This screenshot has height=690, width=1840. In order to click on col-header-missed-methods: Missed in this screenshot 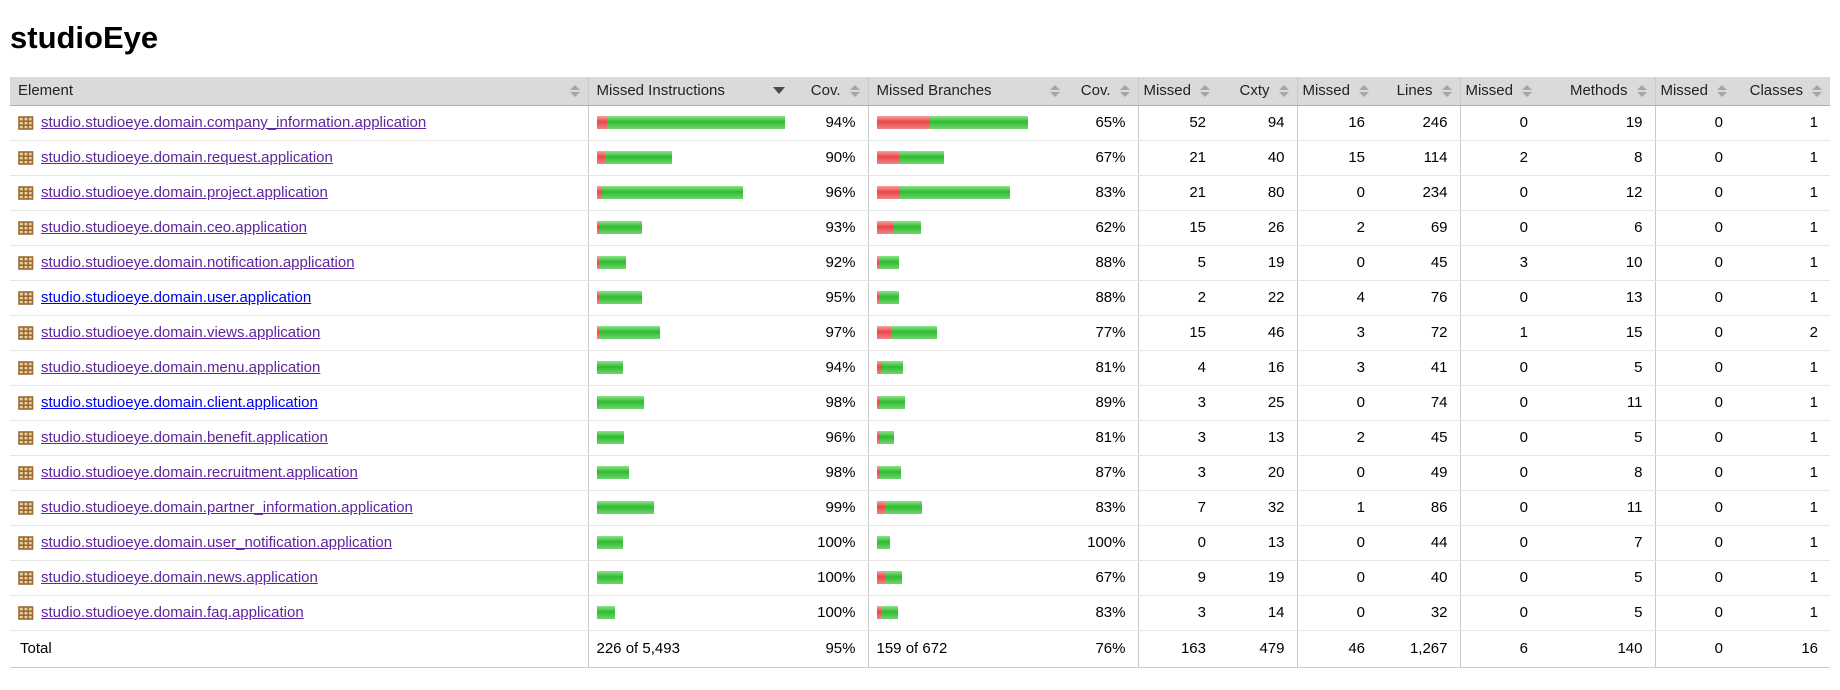, I will do `click(1499, 91)`.